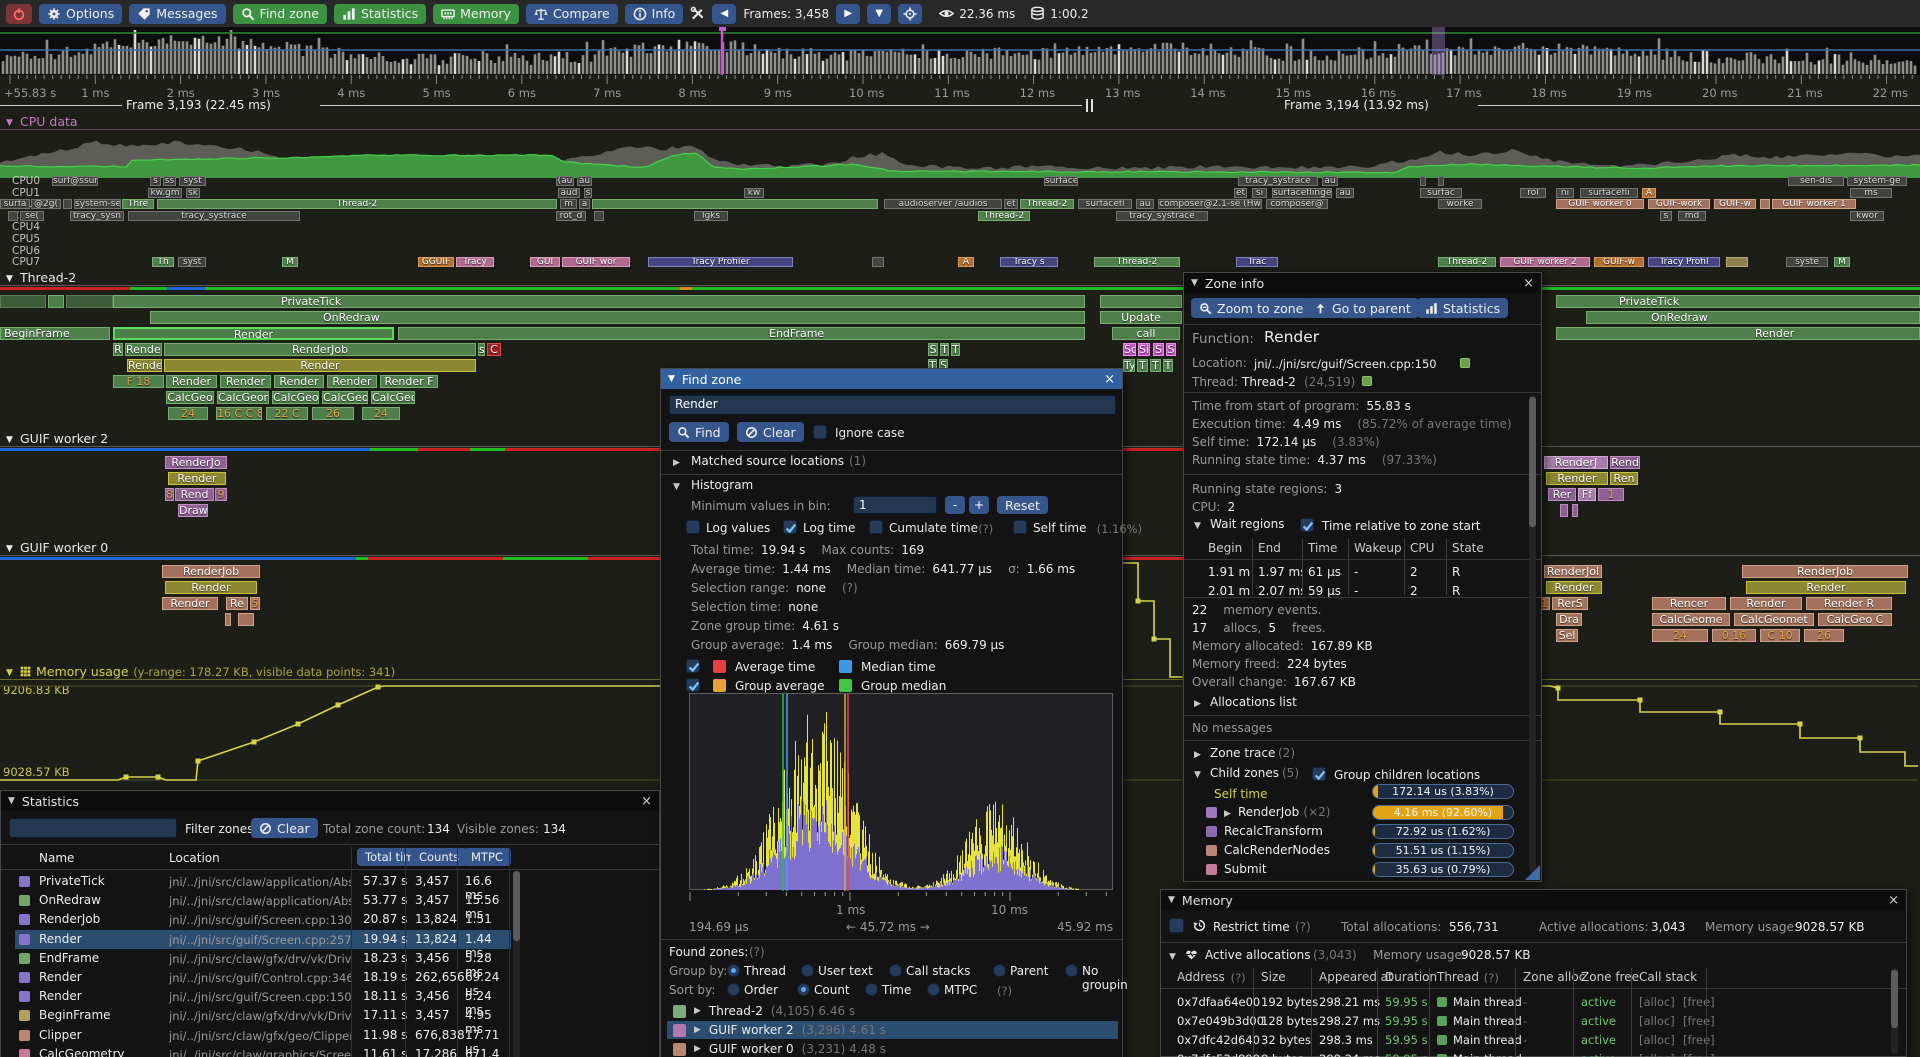 The image size is (1920, 1057). What do you see at coordinates (1684, 262) in the screenshot?
I see `cpu-zone-tracy-profil: Tracy Profil` at bounding box center [1684, 262].